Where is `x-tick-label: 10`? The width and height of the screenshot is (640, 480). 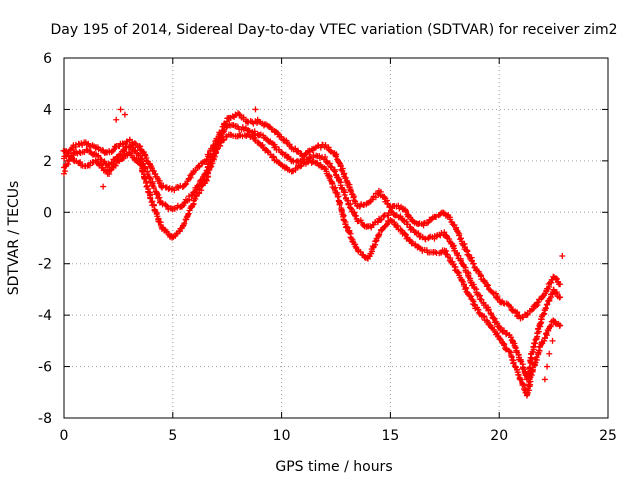 x-tick-label: 10 is located at coordinates (282, 436).